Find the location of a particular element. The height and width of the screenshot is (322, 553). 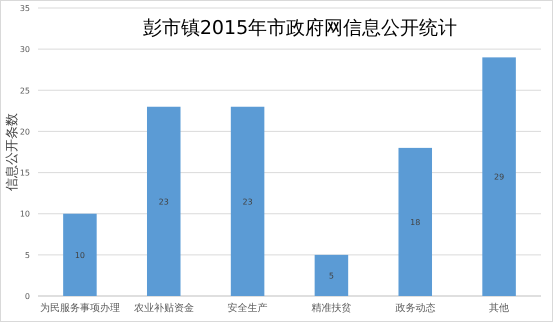

x-tick-label: 政务动态 is located at coordinates (415, 308).